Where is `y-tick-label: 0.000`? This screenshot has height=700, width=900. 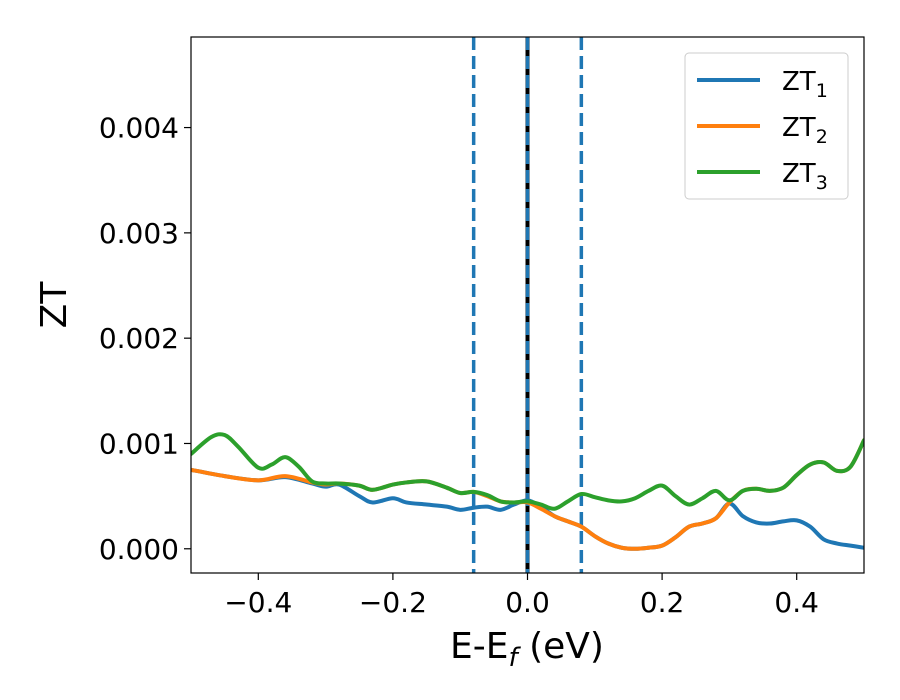 y-tick-label: 0.000 is located at coordinates (139, 549).